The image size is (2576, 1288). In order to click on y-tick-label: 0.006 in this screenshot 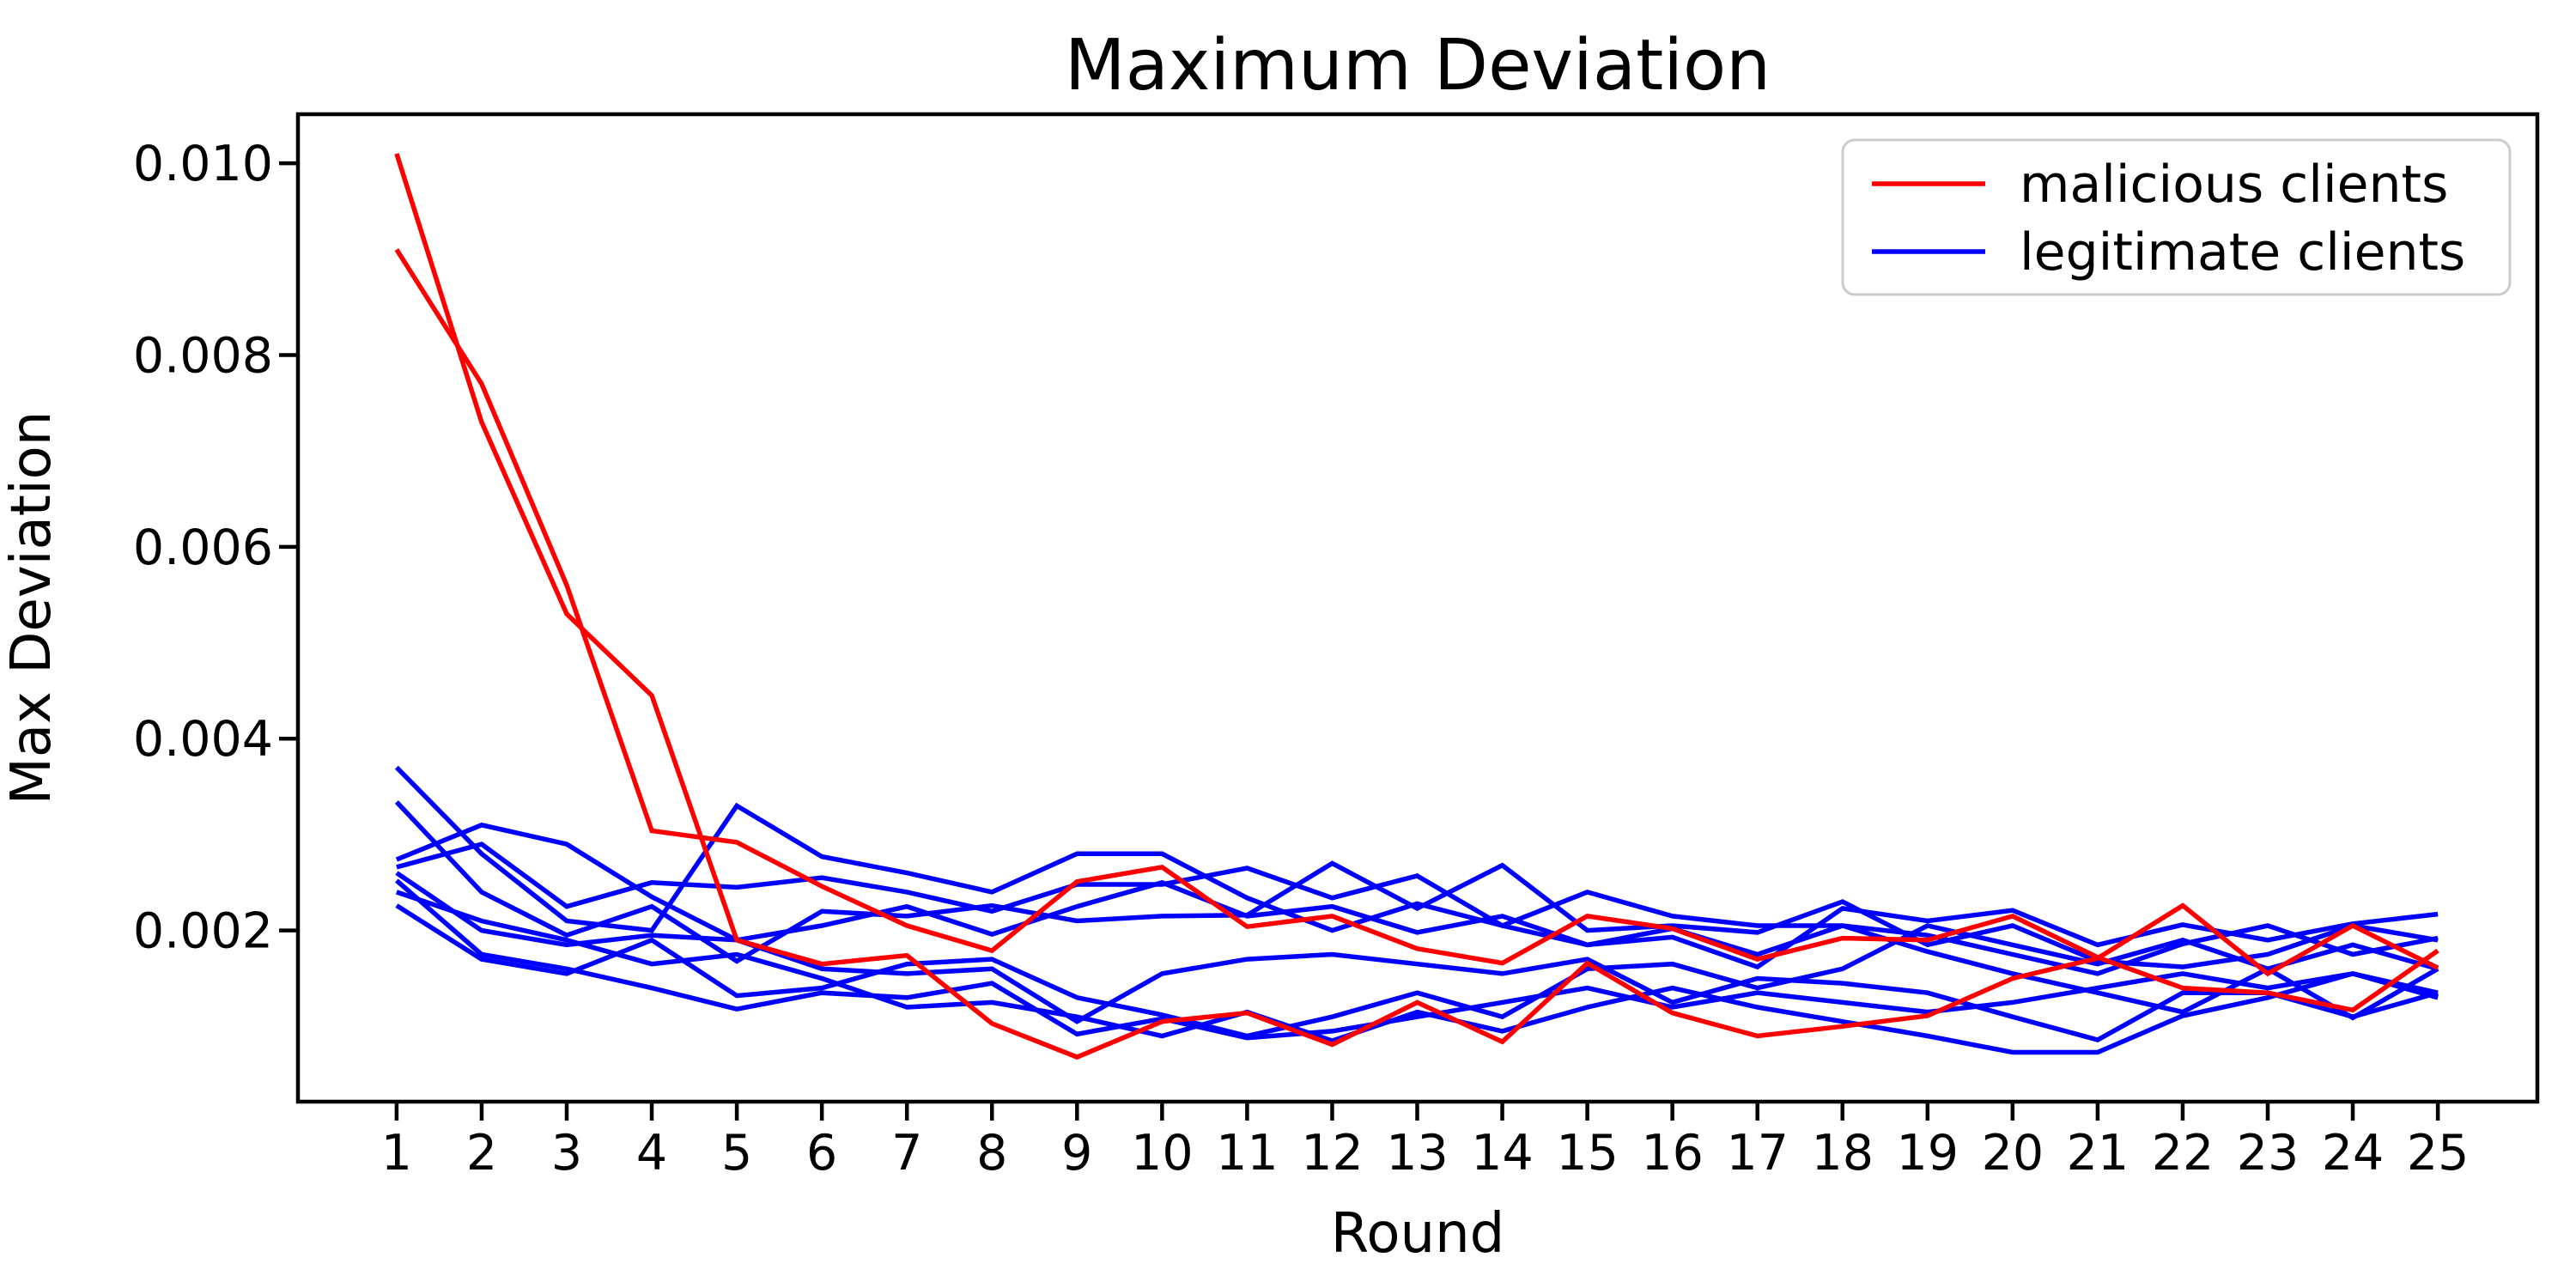, I will do `click(203, 547)`.